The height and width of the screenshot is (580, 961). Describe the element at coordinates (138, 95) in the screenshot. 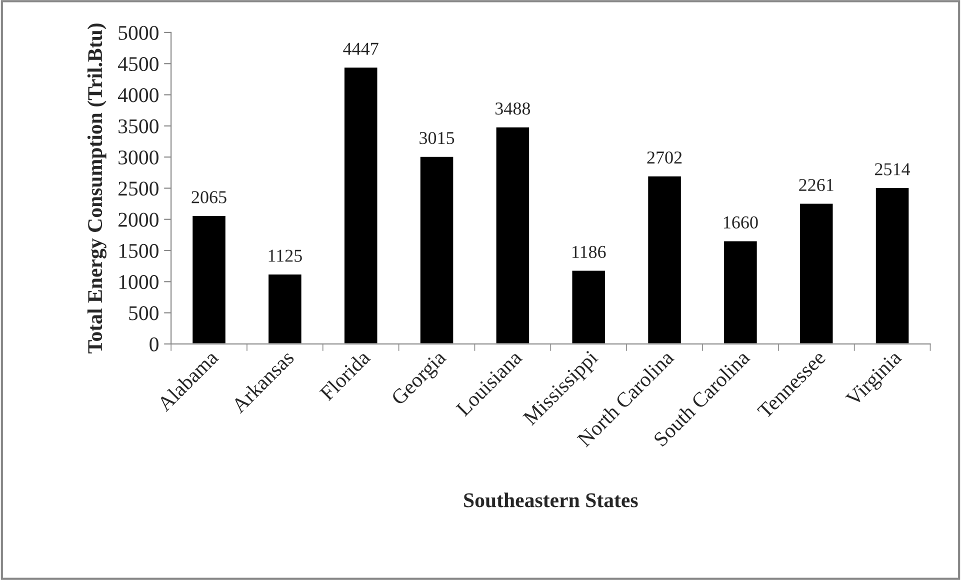

I see `y-tick-label: 4000` at that location.